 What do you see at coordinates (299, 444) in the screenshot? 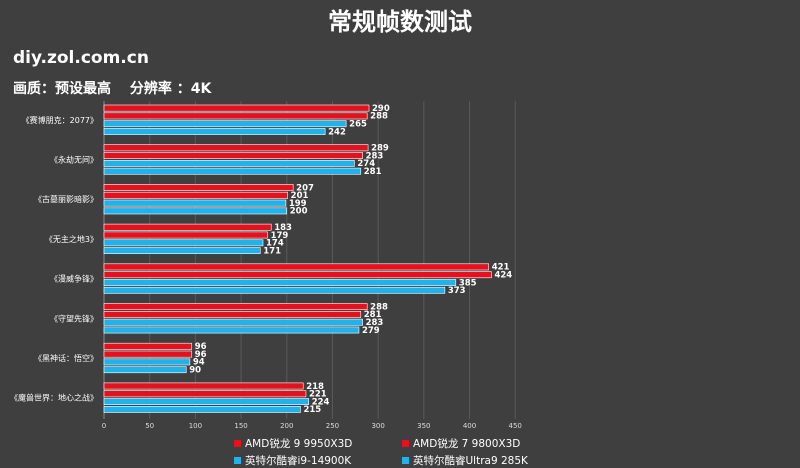
I see `legend-label: AMD锐龙 9 9950X3D` at bounding box center [299, 444].